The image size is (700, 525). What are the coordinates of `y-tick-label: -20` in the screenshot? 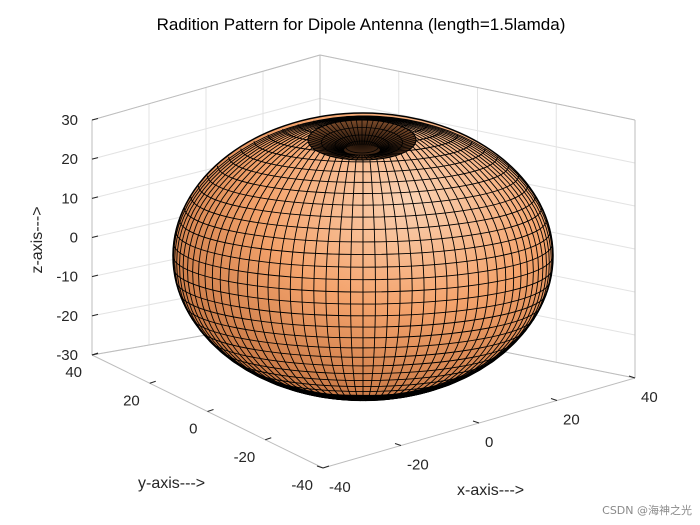 It's located at (245, 457).